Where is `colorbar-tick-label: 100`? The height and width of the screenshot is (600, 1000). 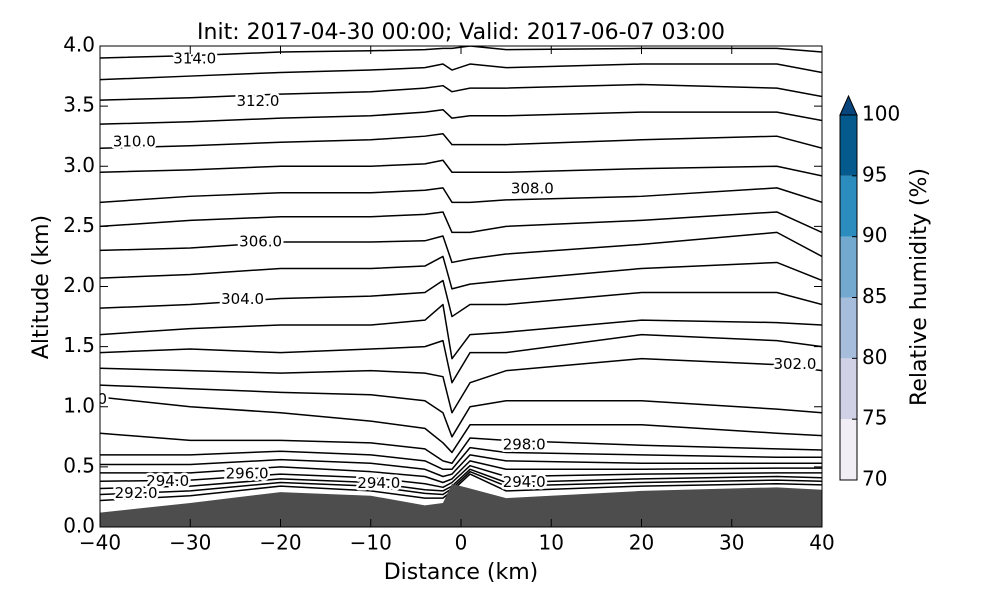
colorbar-tick-label: 100 is located at coordinates (881, 114).